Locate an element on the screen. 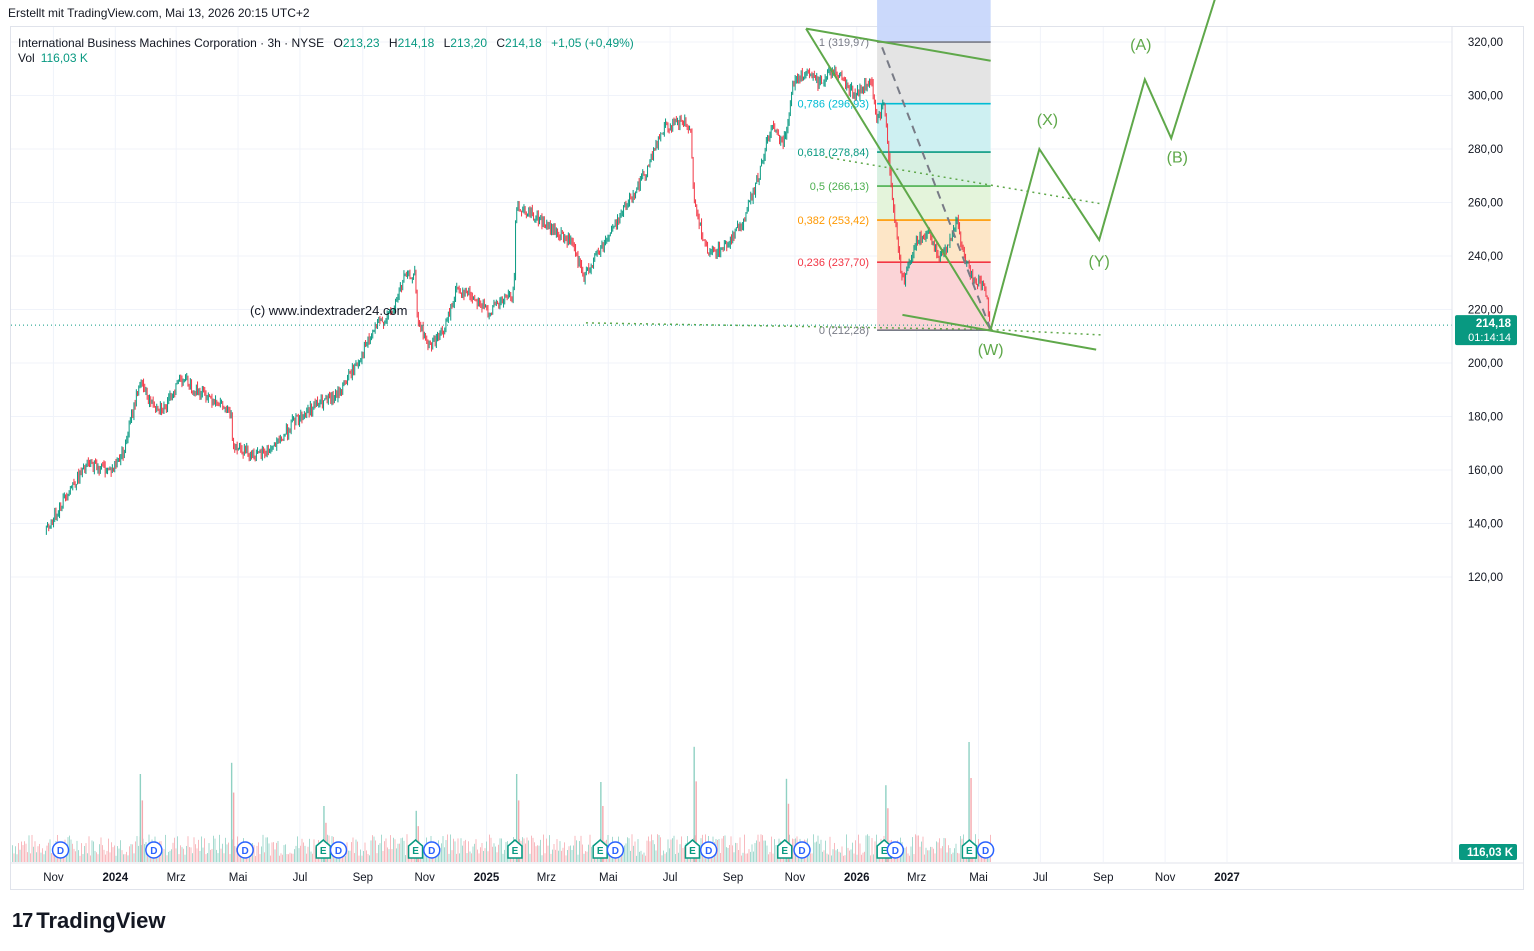 The height and width of the screenshot is (951, 1534). wedge-lower-line is located at coordinates (999, 332).